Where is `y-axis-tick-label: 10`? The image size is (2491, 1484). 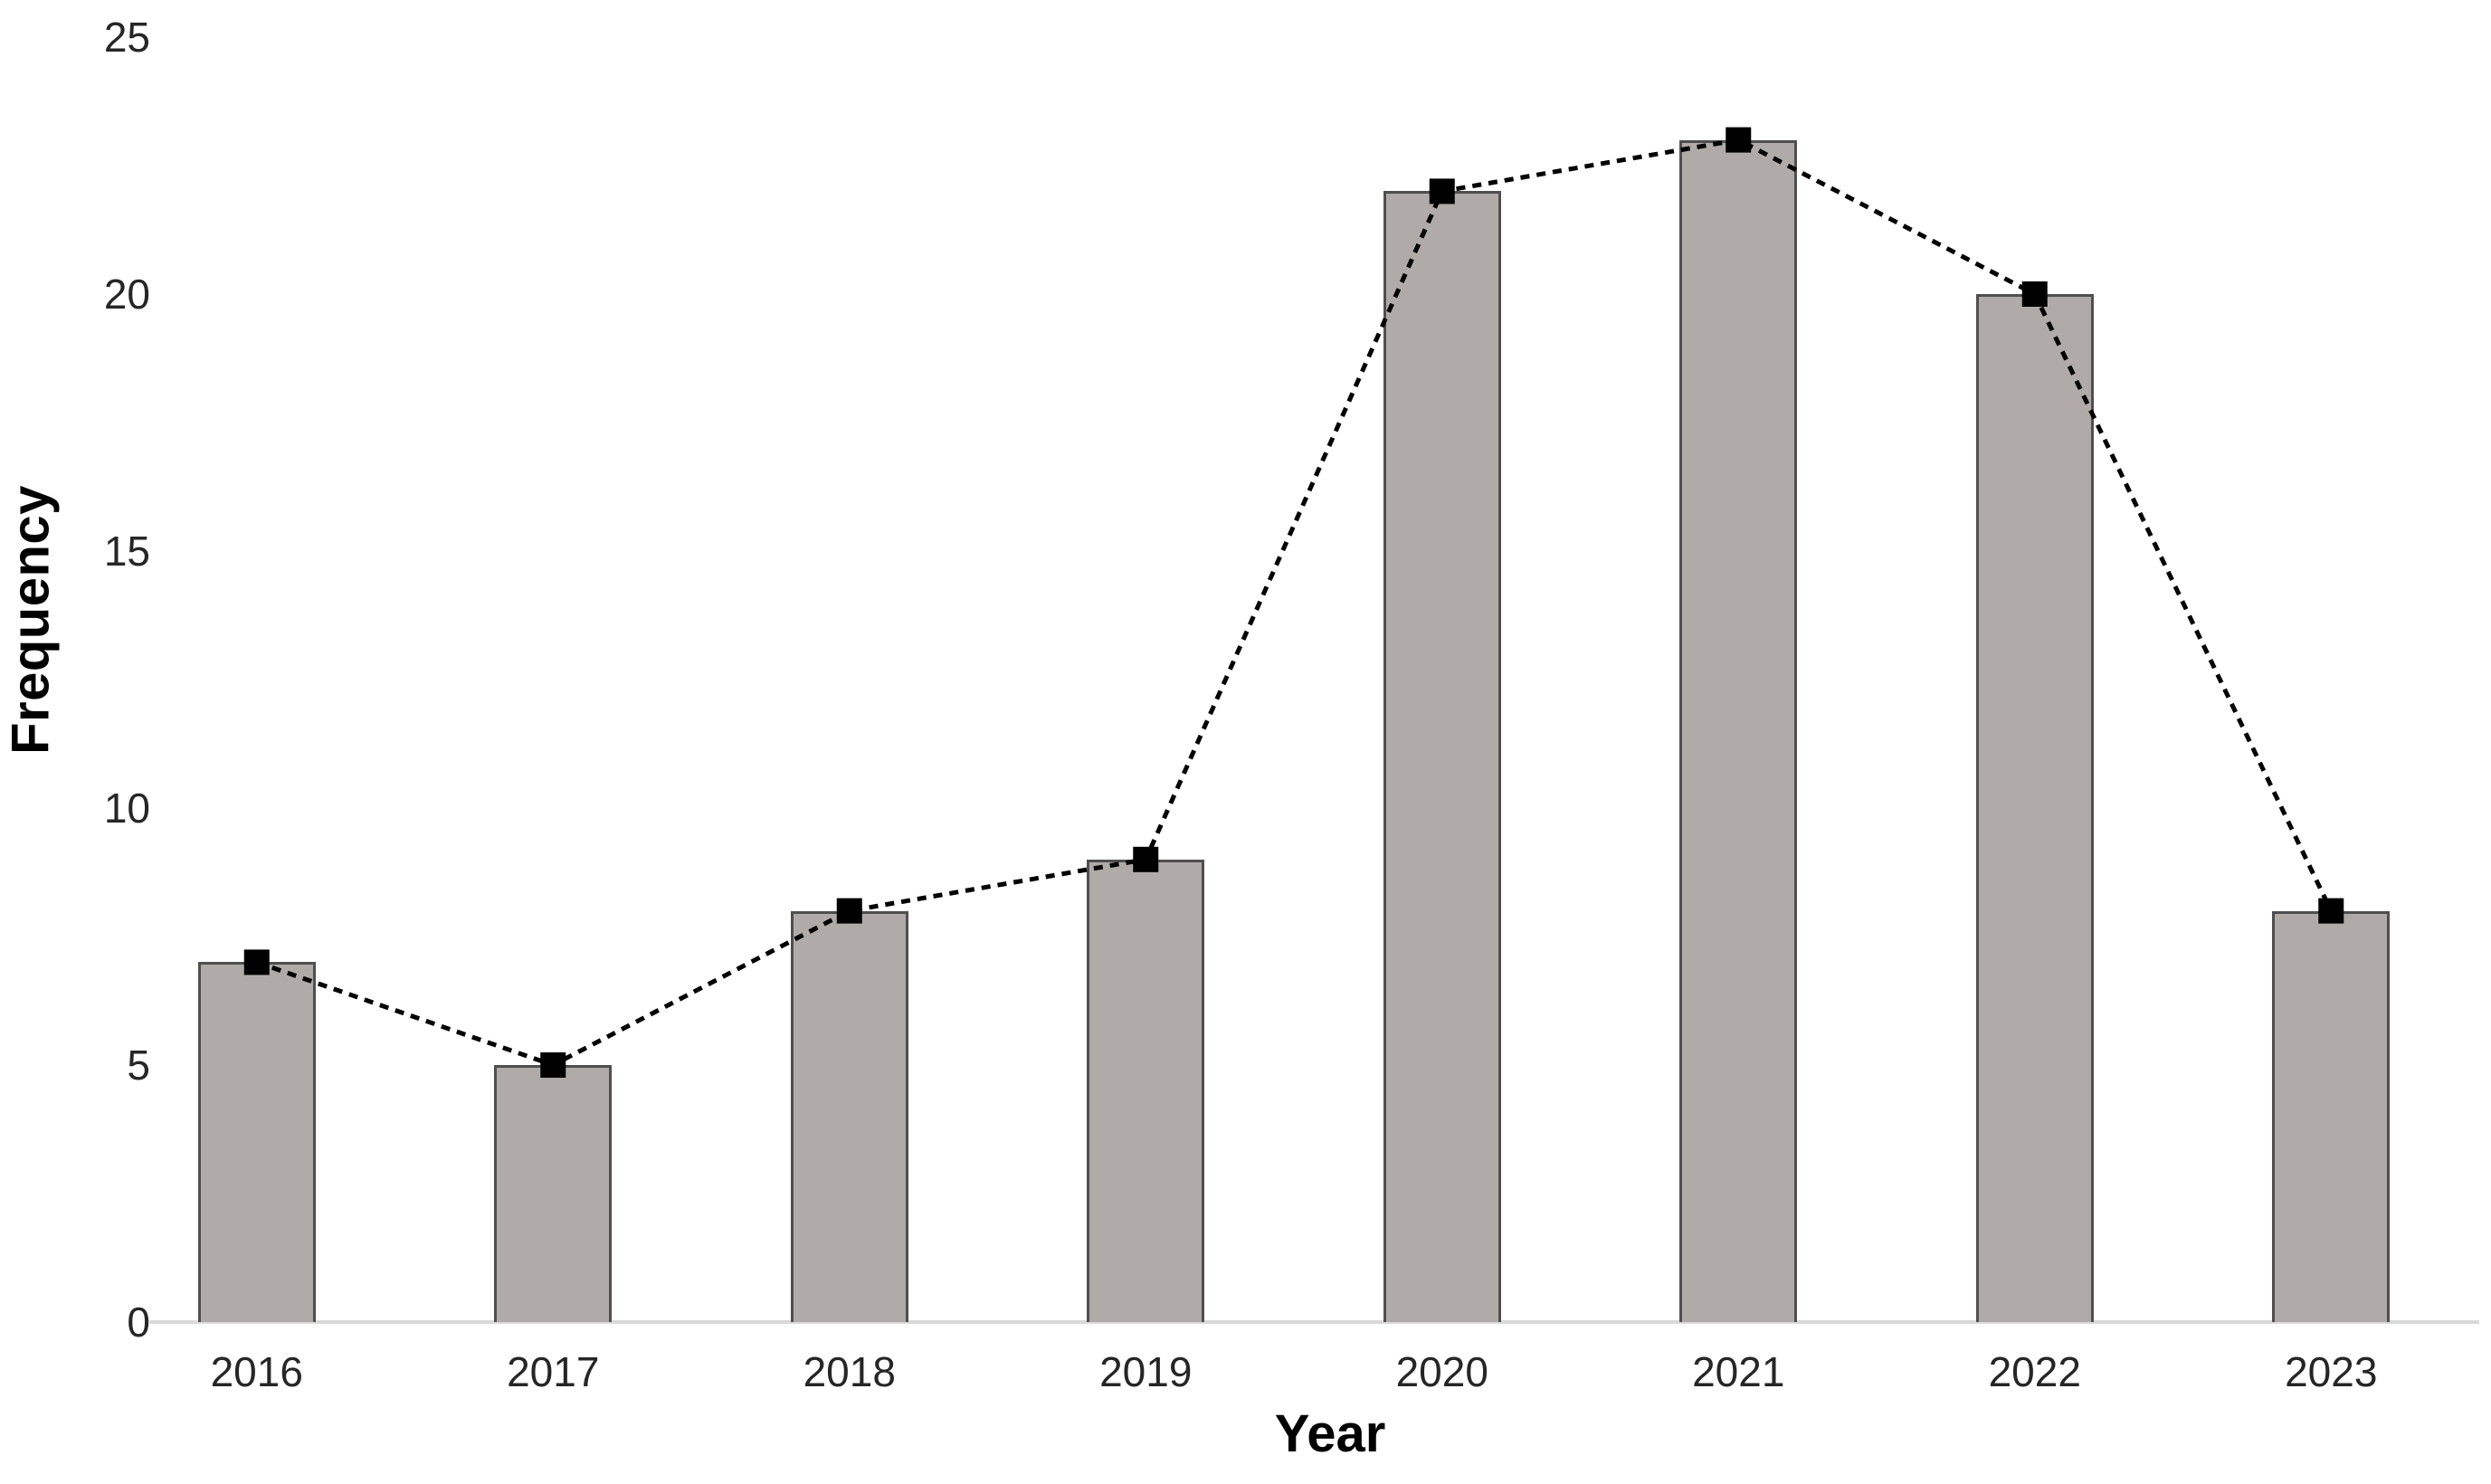 y-axis-tick-label: 10 is located at coordinates (127, 808).